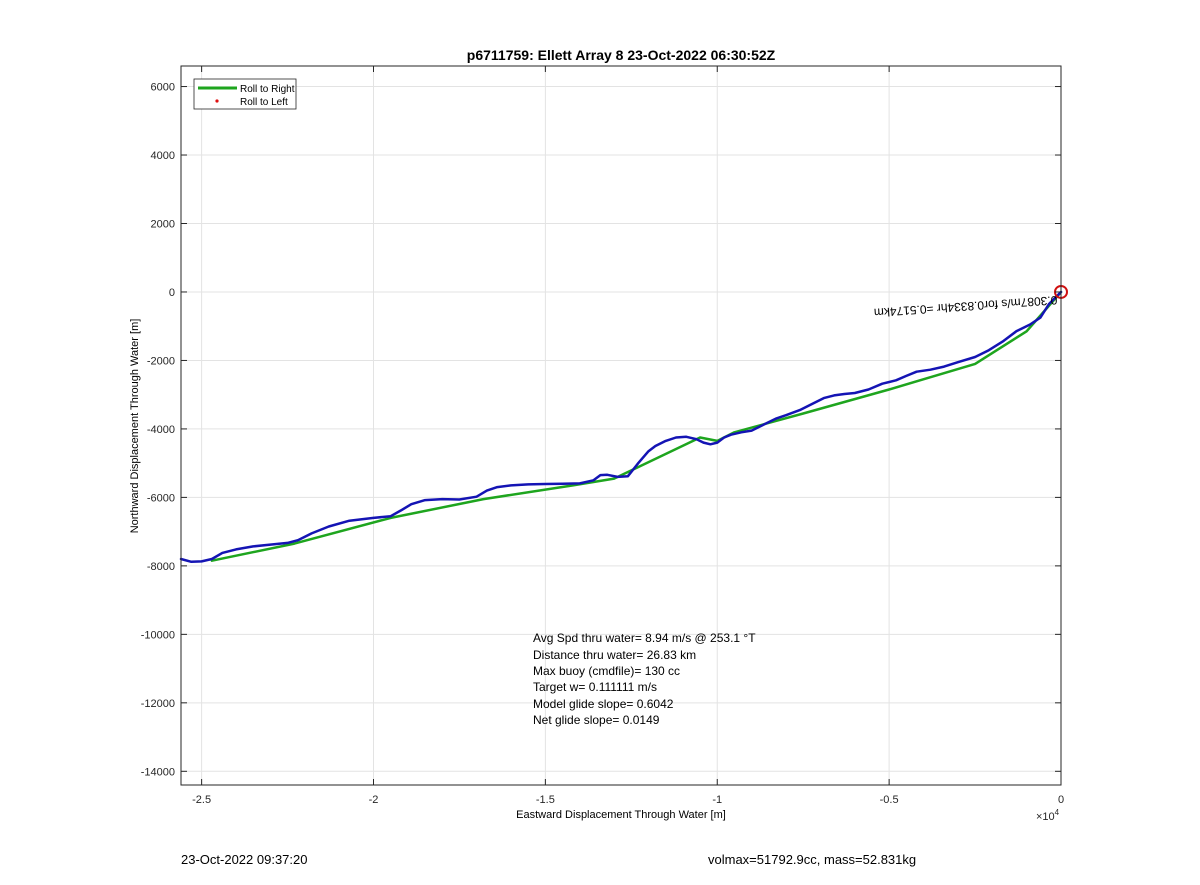  Describe the element at coordinates (201, 800) in the screenshot. I see `x-tick-label: -2.5` at that location.